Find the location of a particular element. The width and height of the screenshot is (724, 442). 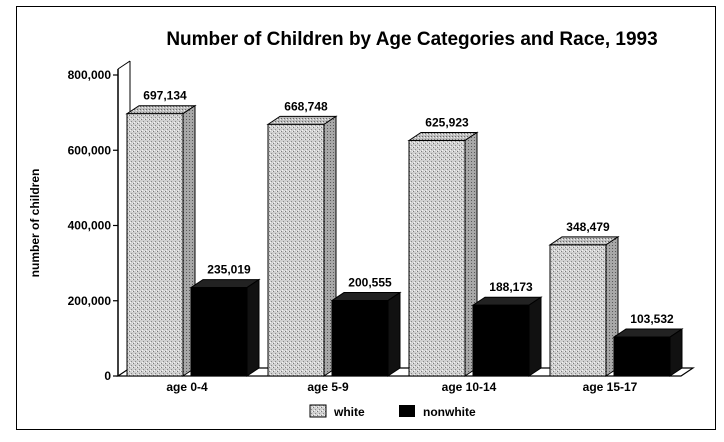

legend-swatch-white is located at coordinates (318, 411).